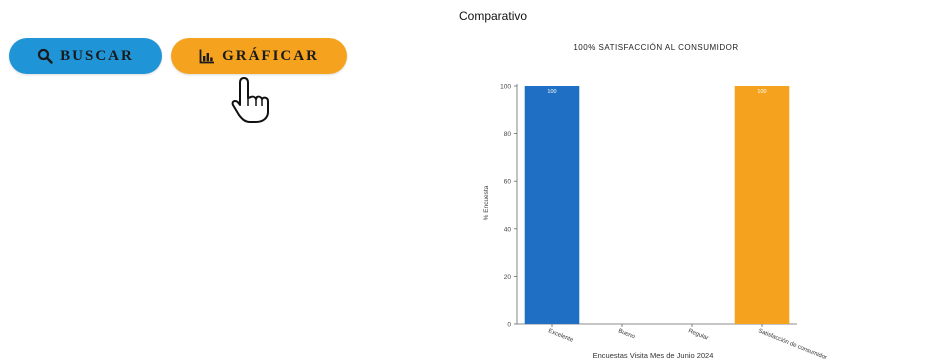  What do you see at coordinates (97, 55) in the screenshot?
I see `search-button-label: BUSCAR` at bounding box center [97, 55].